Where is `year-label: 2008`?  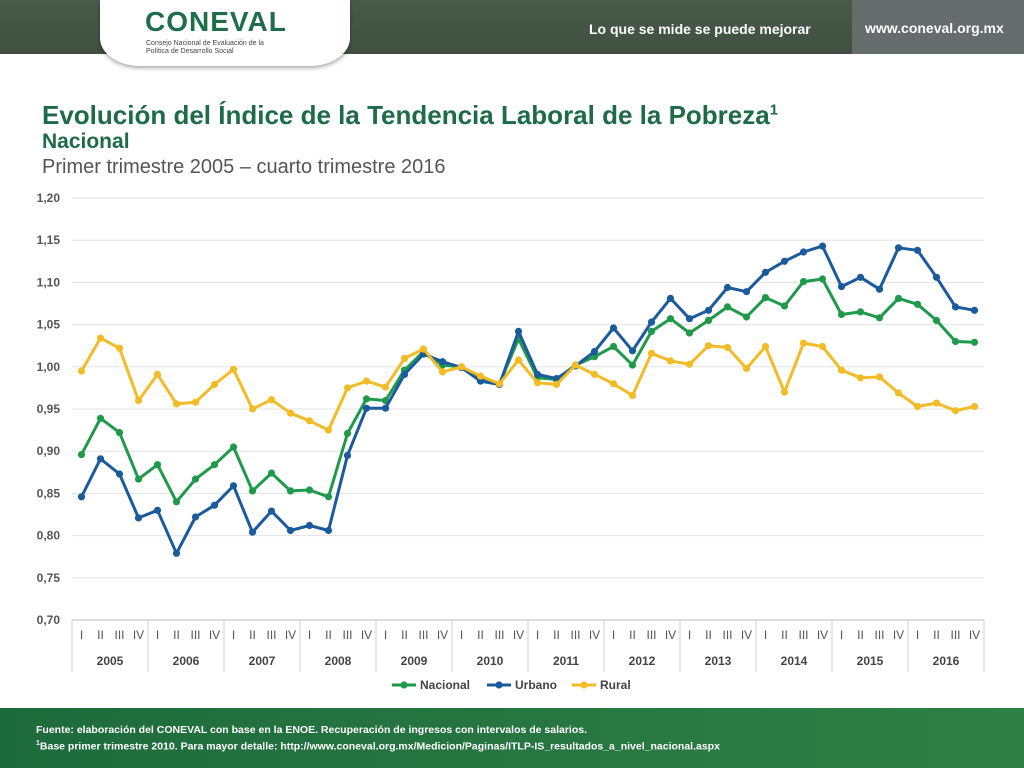
year-label: 2008 is located at coordinates (338, 661).